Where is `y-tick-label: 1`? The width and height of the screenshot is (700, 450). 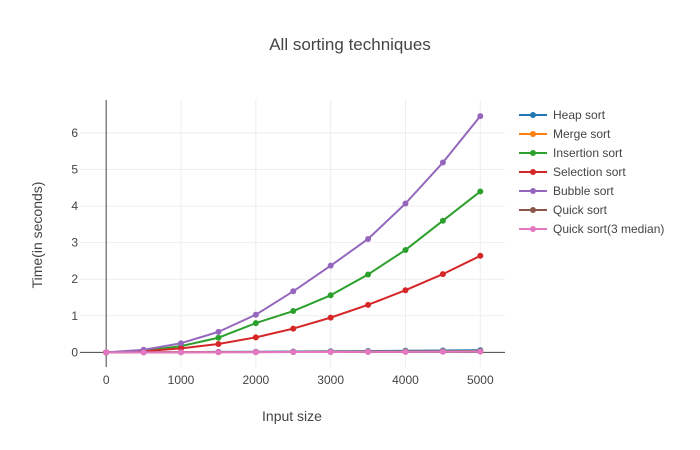 y-tick-label: 1 is located at coordinates (74, 316).